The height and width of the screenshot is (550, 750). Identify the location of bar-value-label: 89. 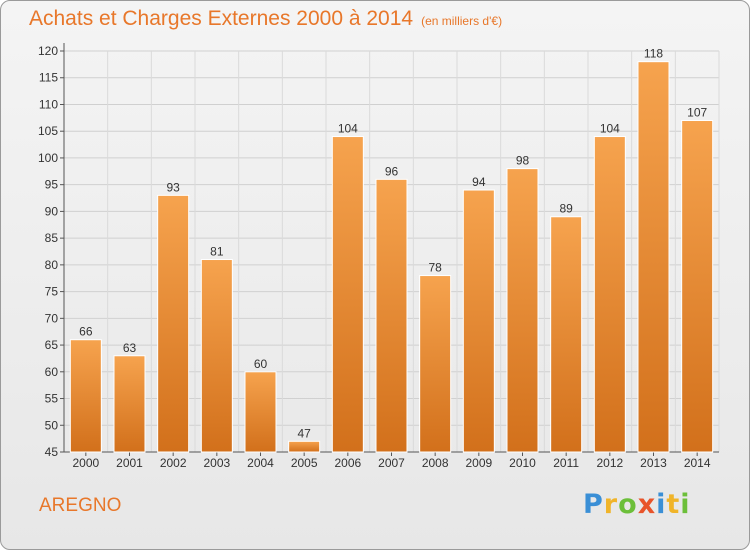
(566, 209).